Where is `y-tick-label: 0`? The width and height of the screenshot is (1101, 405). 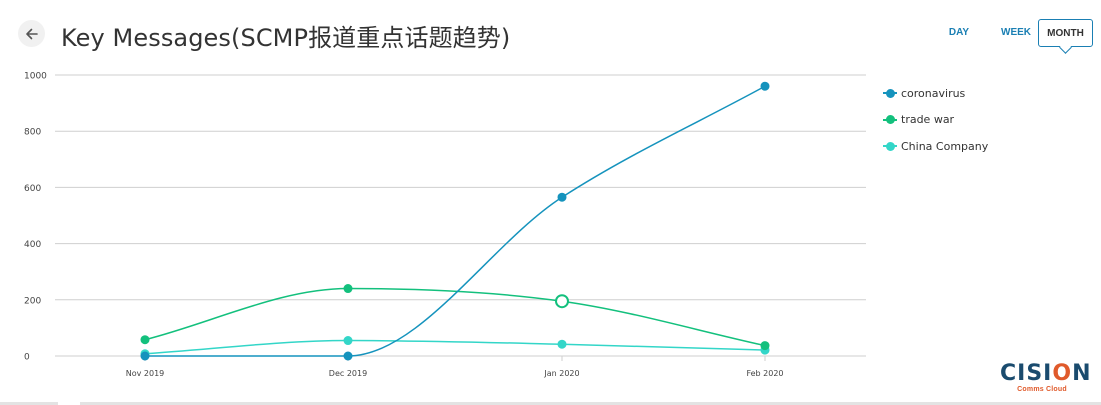 y-tick-label: 0 is located at coordinates (27, 358).